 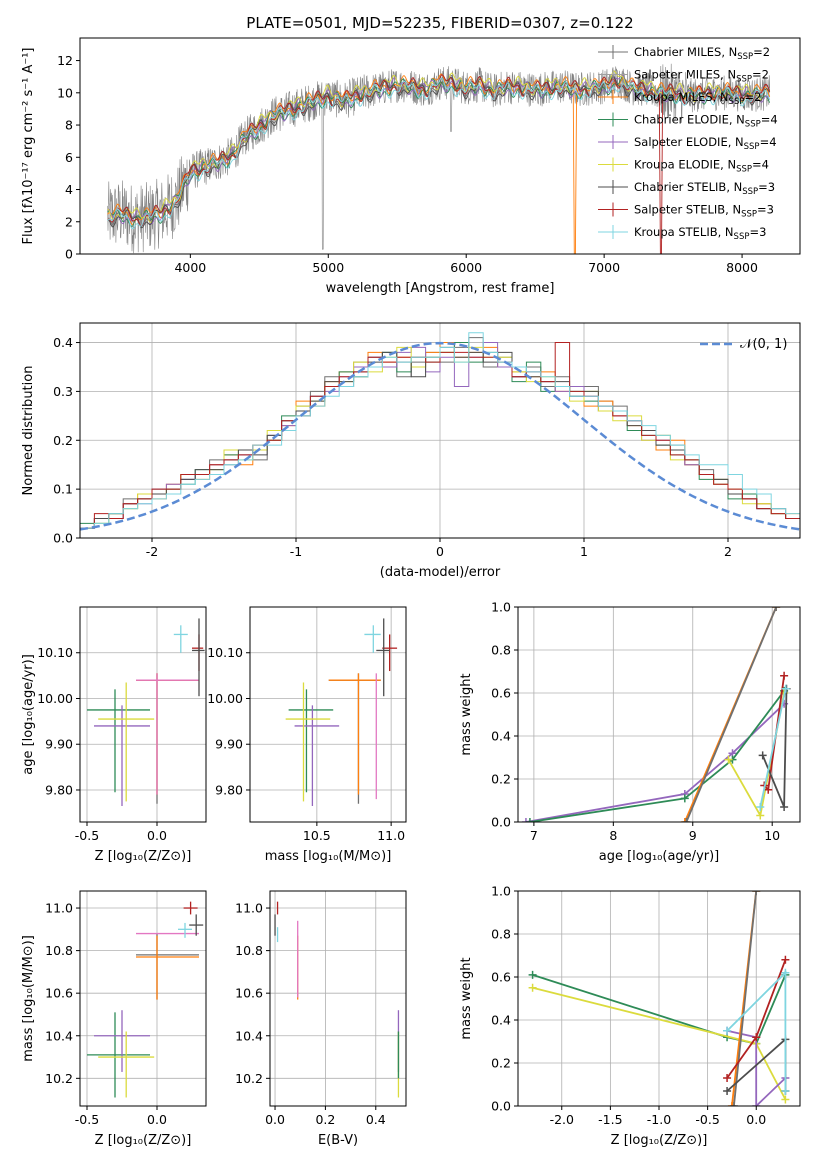 What do you see at coordinates (249, 1035) in the screenshot?
I see `mass-vs-EBV-ytick-label: 10.4` at bounding box center [249, 1035].